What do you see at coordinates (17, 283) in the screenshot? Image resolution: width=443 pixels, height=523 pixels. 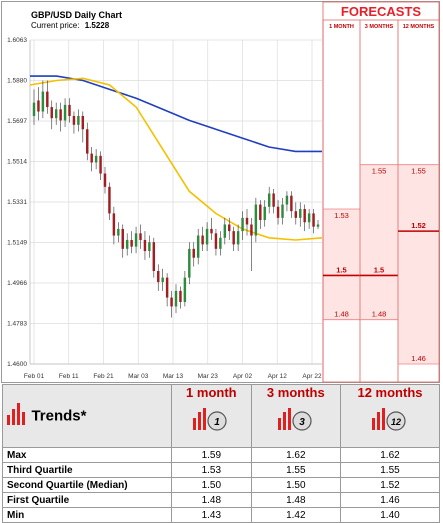 I see `y-tick-label: 1.4966` at bounding box center [17, 283].